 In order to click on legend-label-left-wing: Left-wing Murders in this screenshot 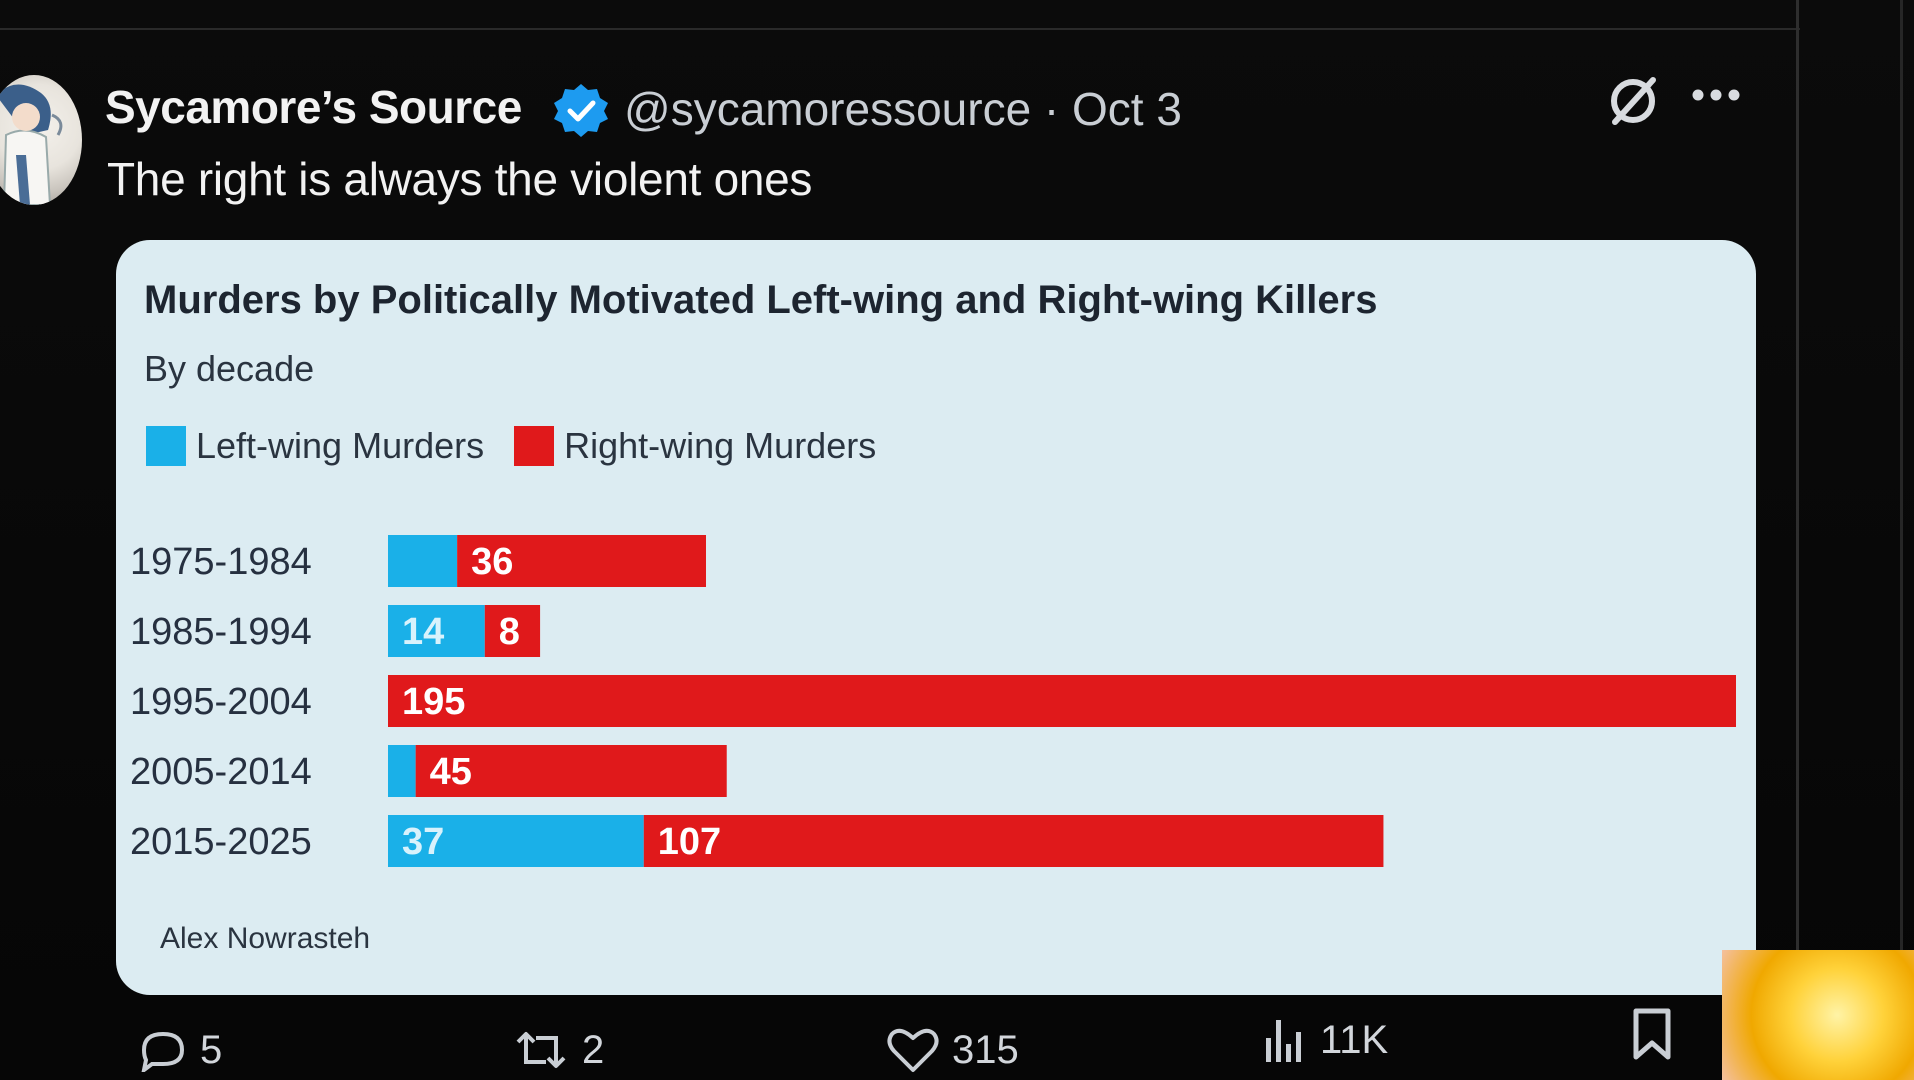, I will do `click(340, 445)`.